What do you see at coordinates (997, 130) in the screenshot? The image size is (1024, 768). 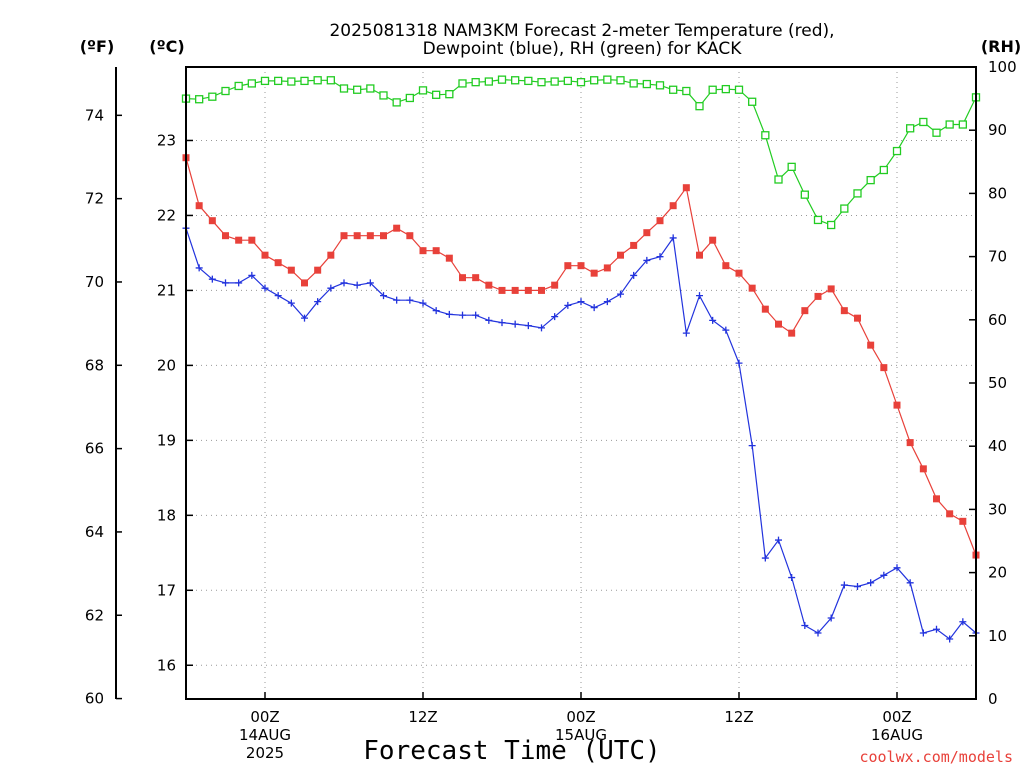 I see `rh-tick-label: 90` at bounding box center [997, 130].